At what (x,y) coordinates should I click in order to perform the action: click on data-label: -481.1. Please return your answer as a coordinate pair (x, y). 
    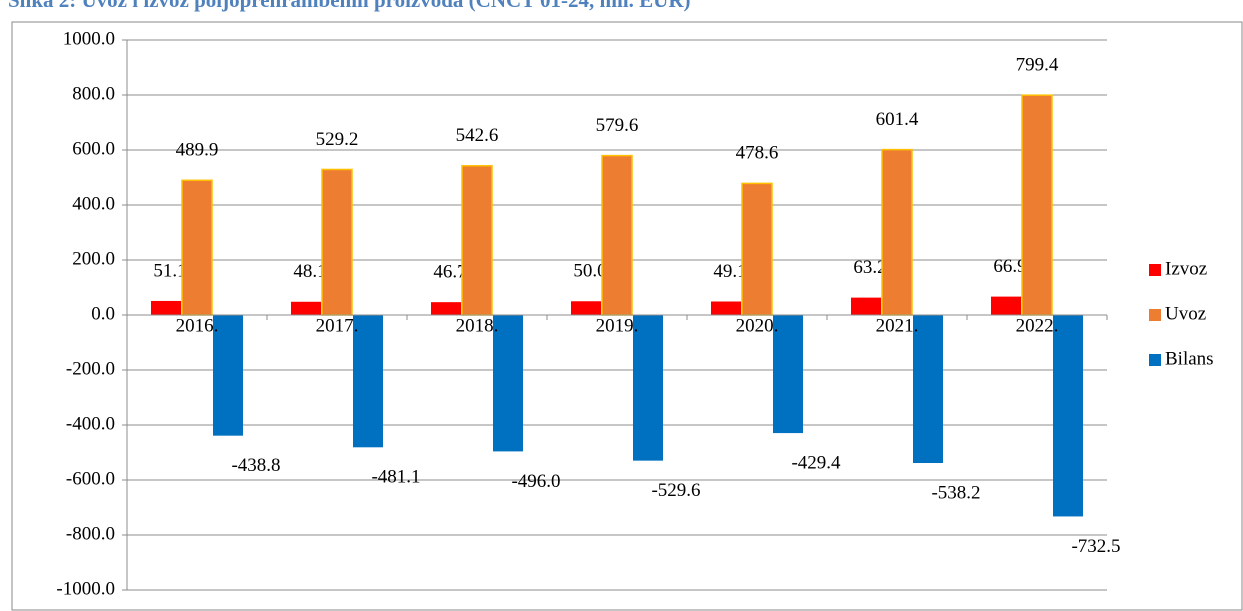
    Looking at the image, I should click on (395, 477).